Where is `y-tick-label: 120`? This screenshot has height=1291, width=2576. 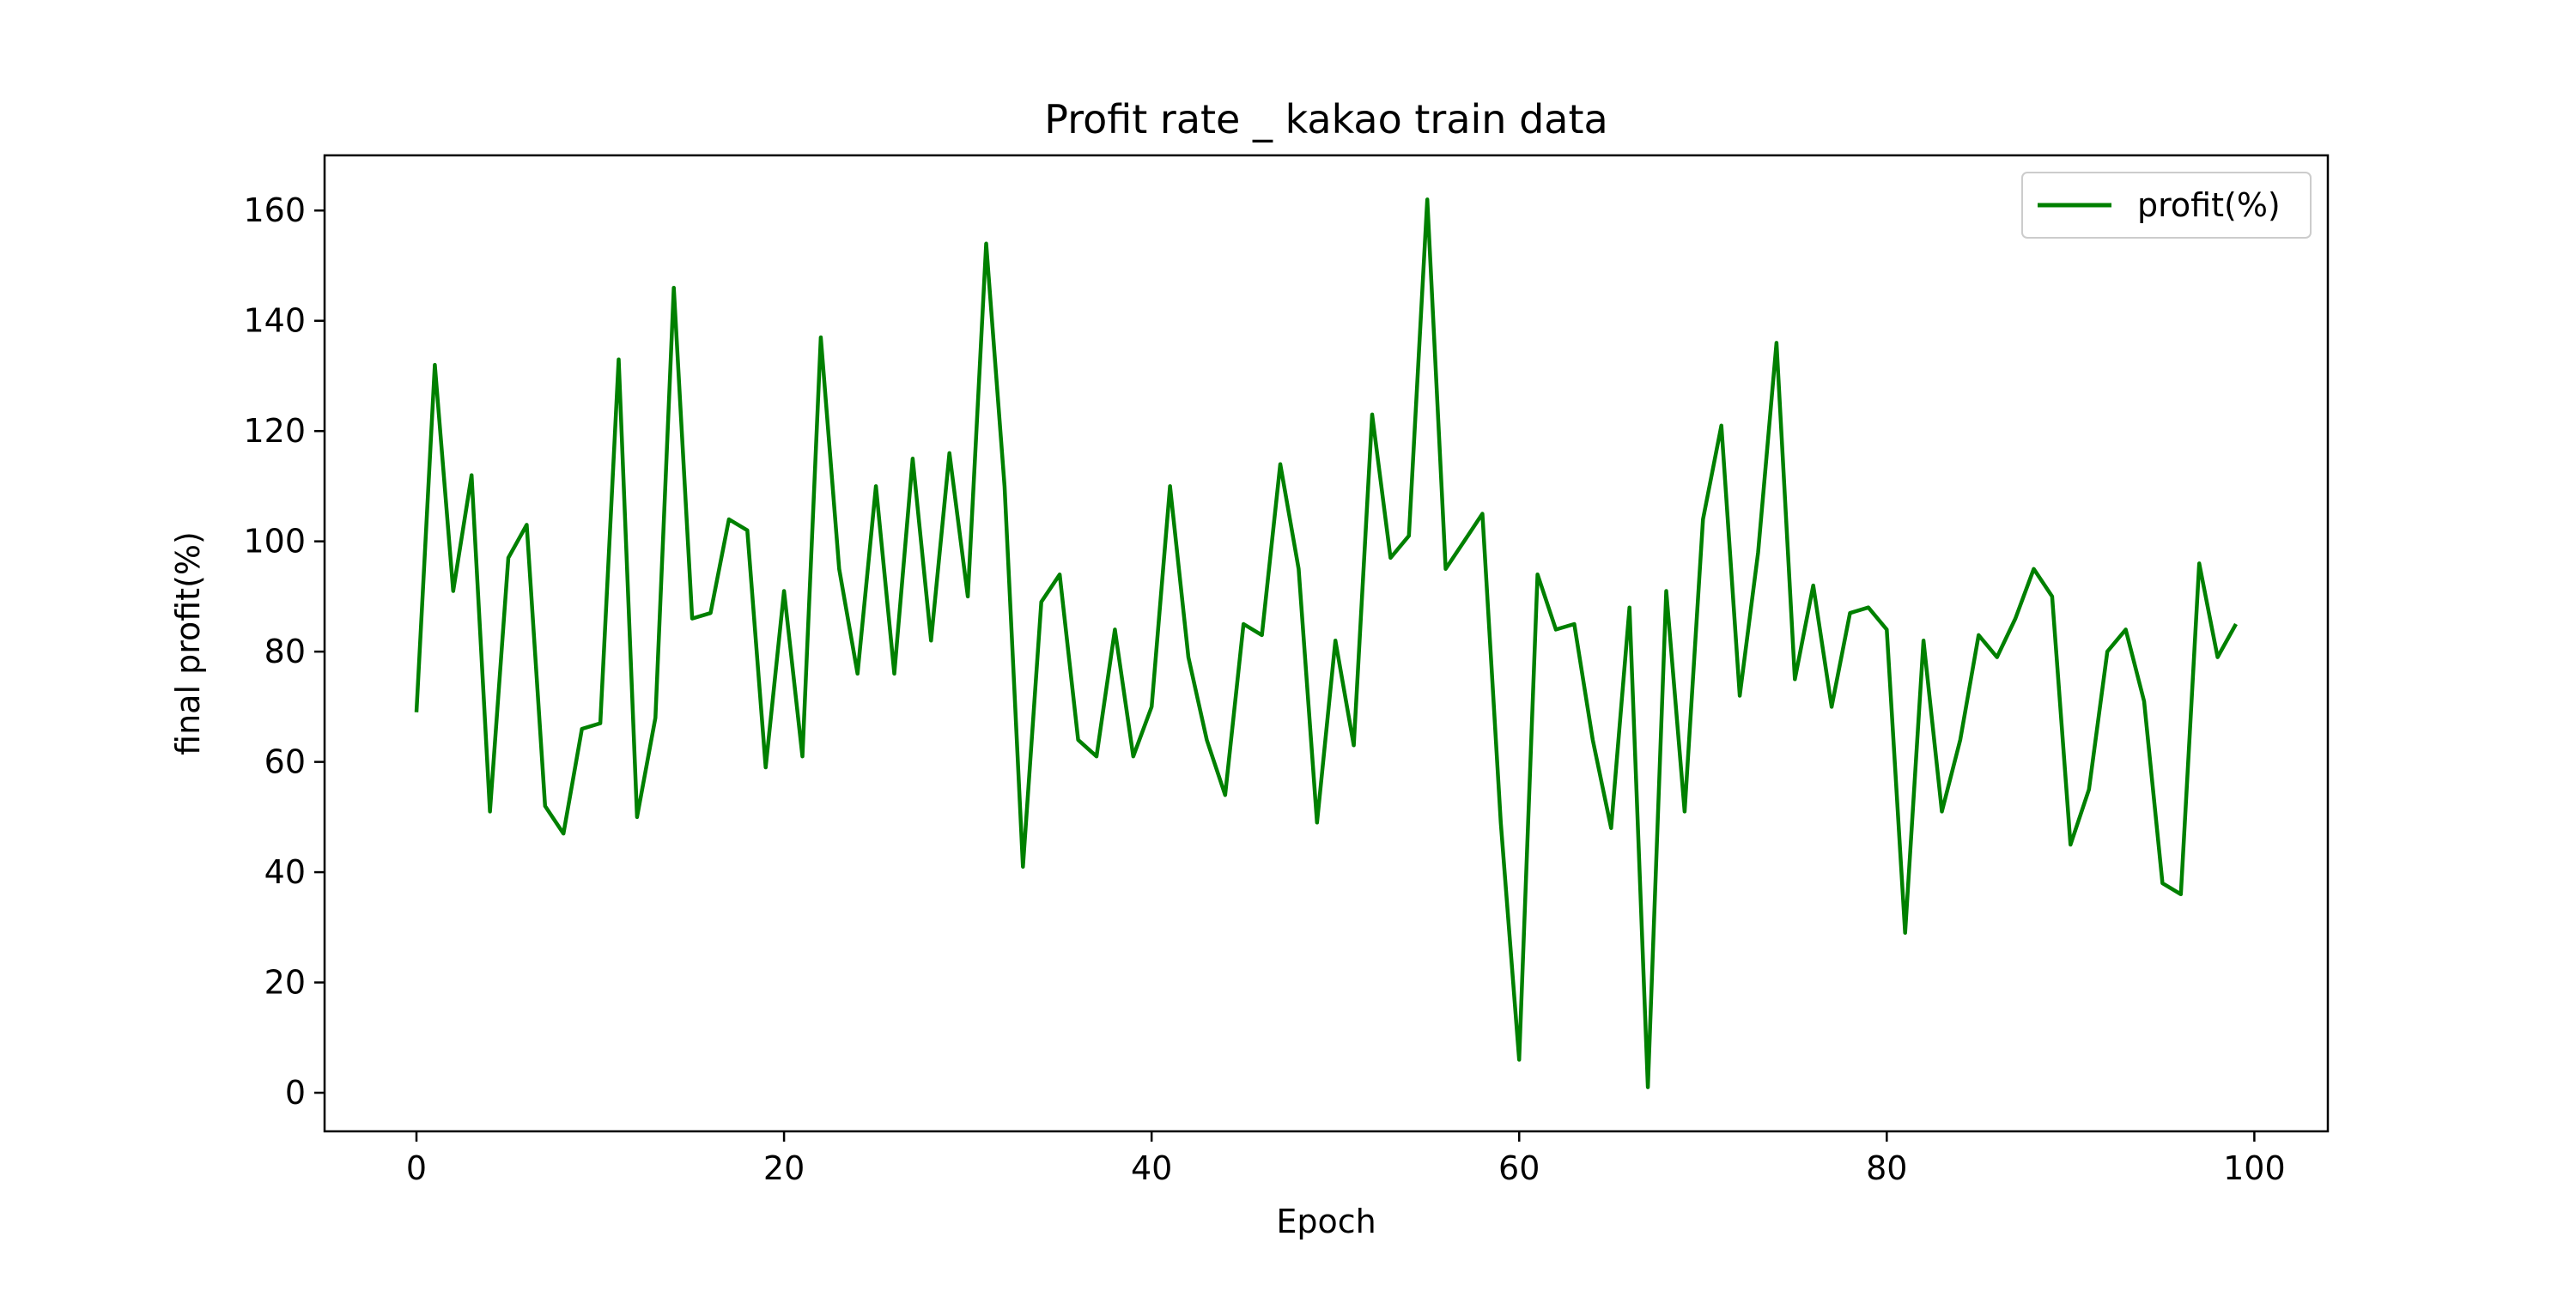 y-tick-label: 120 is located at coordinates (274, 431).